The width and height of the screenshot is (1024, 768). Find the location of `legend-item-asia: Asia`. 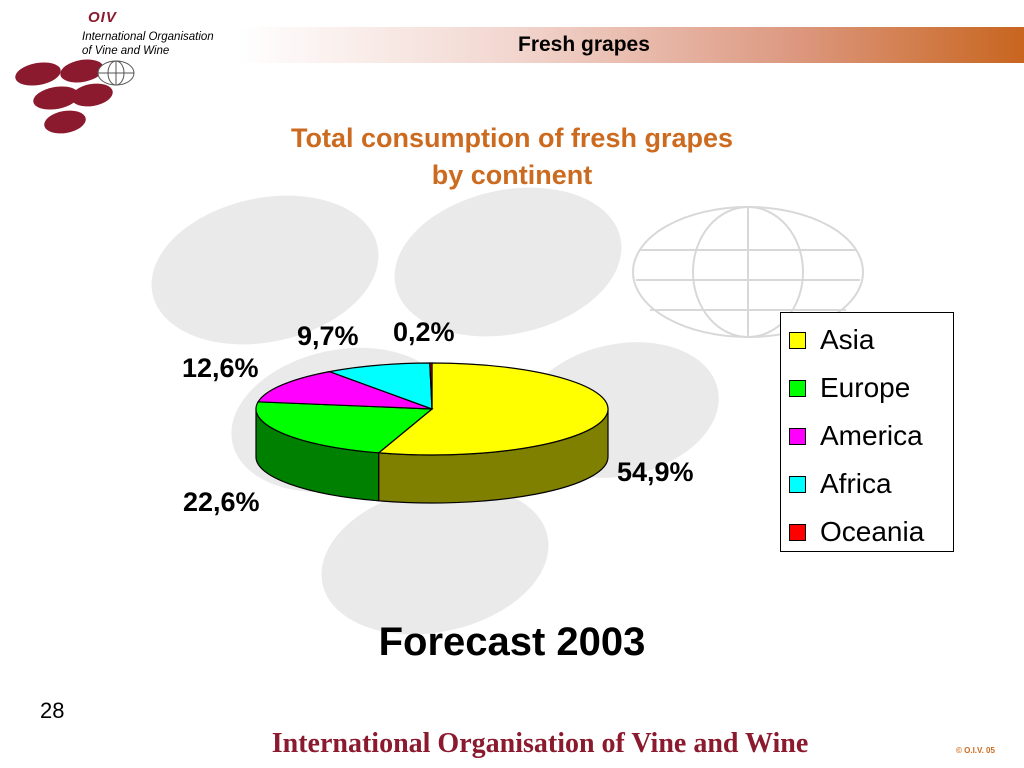

legend-item-asia: Asia is located at coordinates (832, 339).